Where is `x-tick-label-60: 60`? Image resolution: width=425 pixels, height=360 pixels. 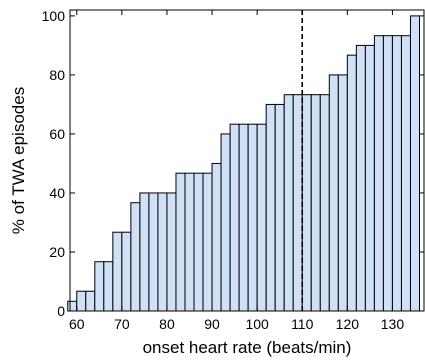 x-tick-label-60: 60 is located at coordinates (77, 324).